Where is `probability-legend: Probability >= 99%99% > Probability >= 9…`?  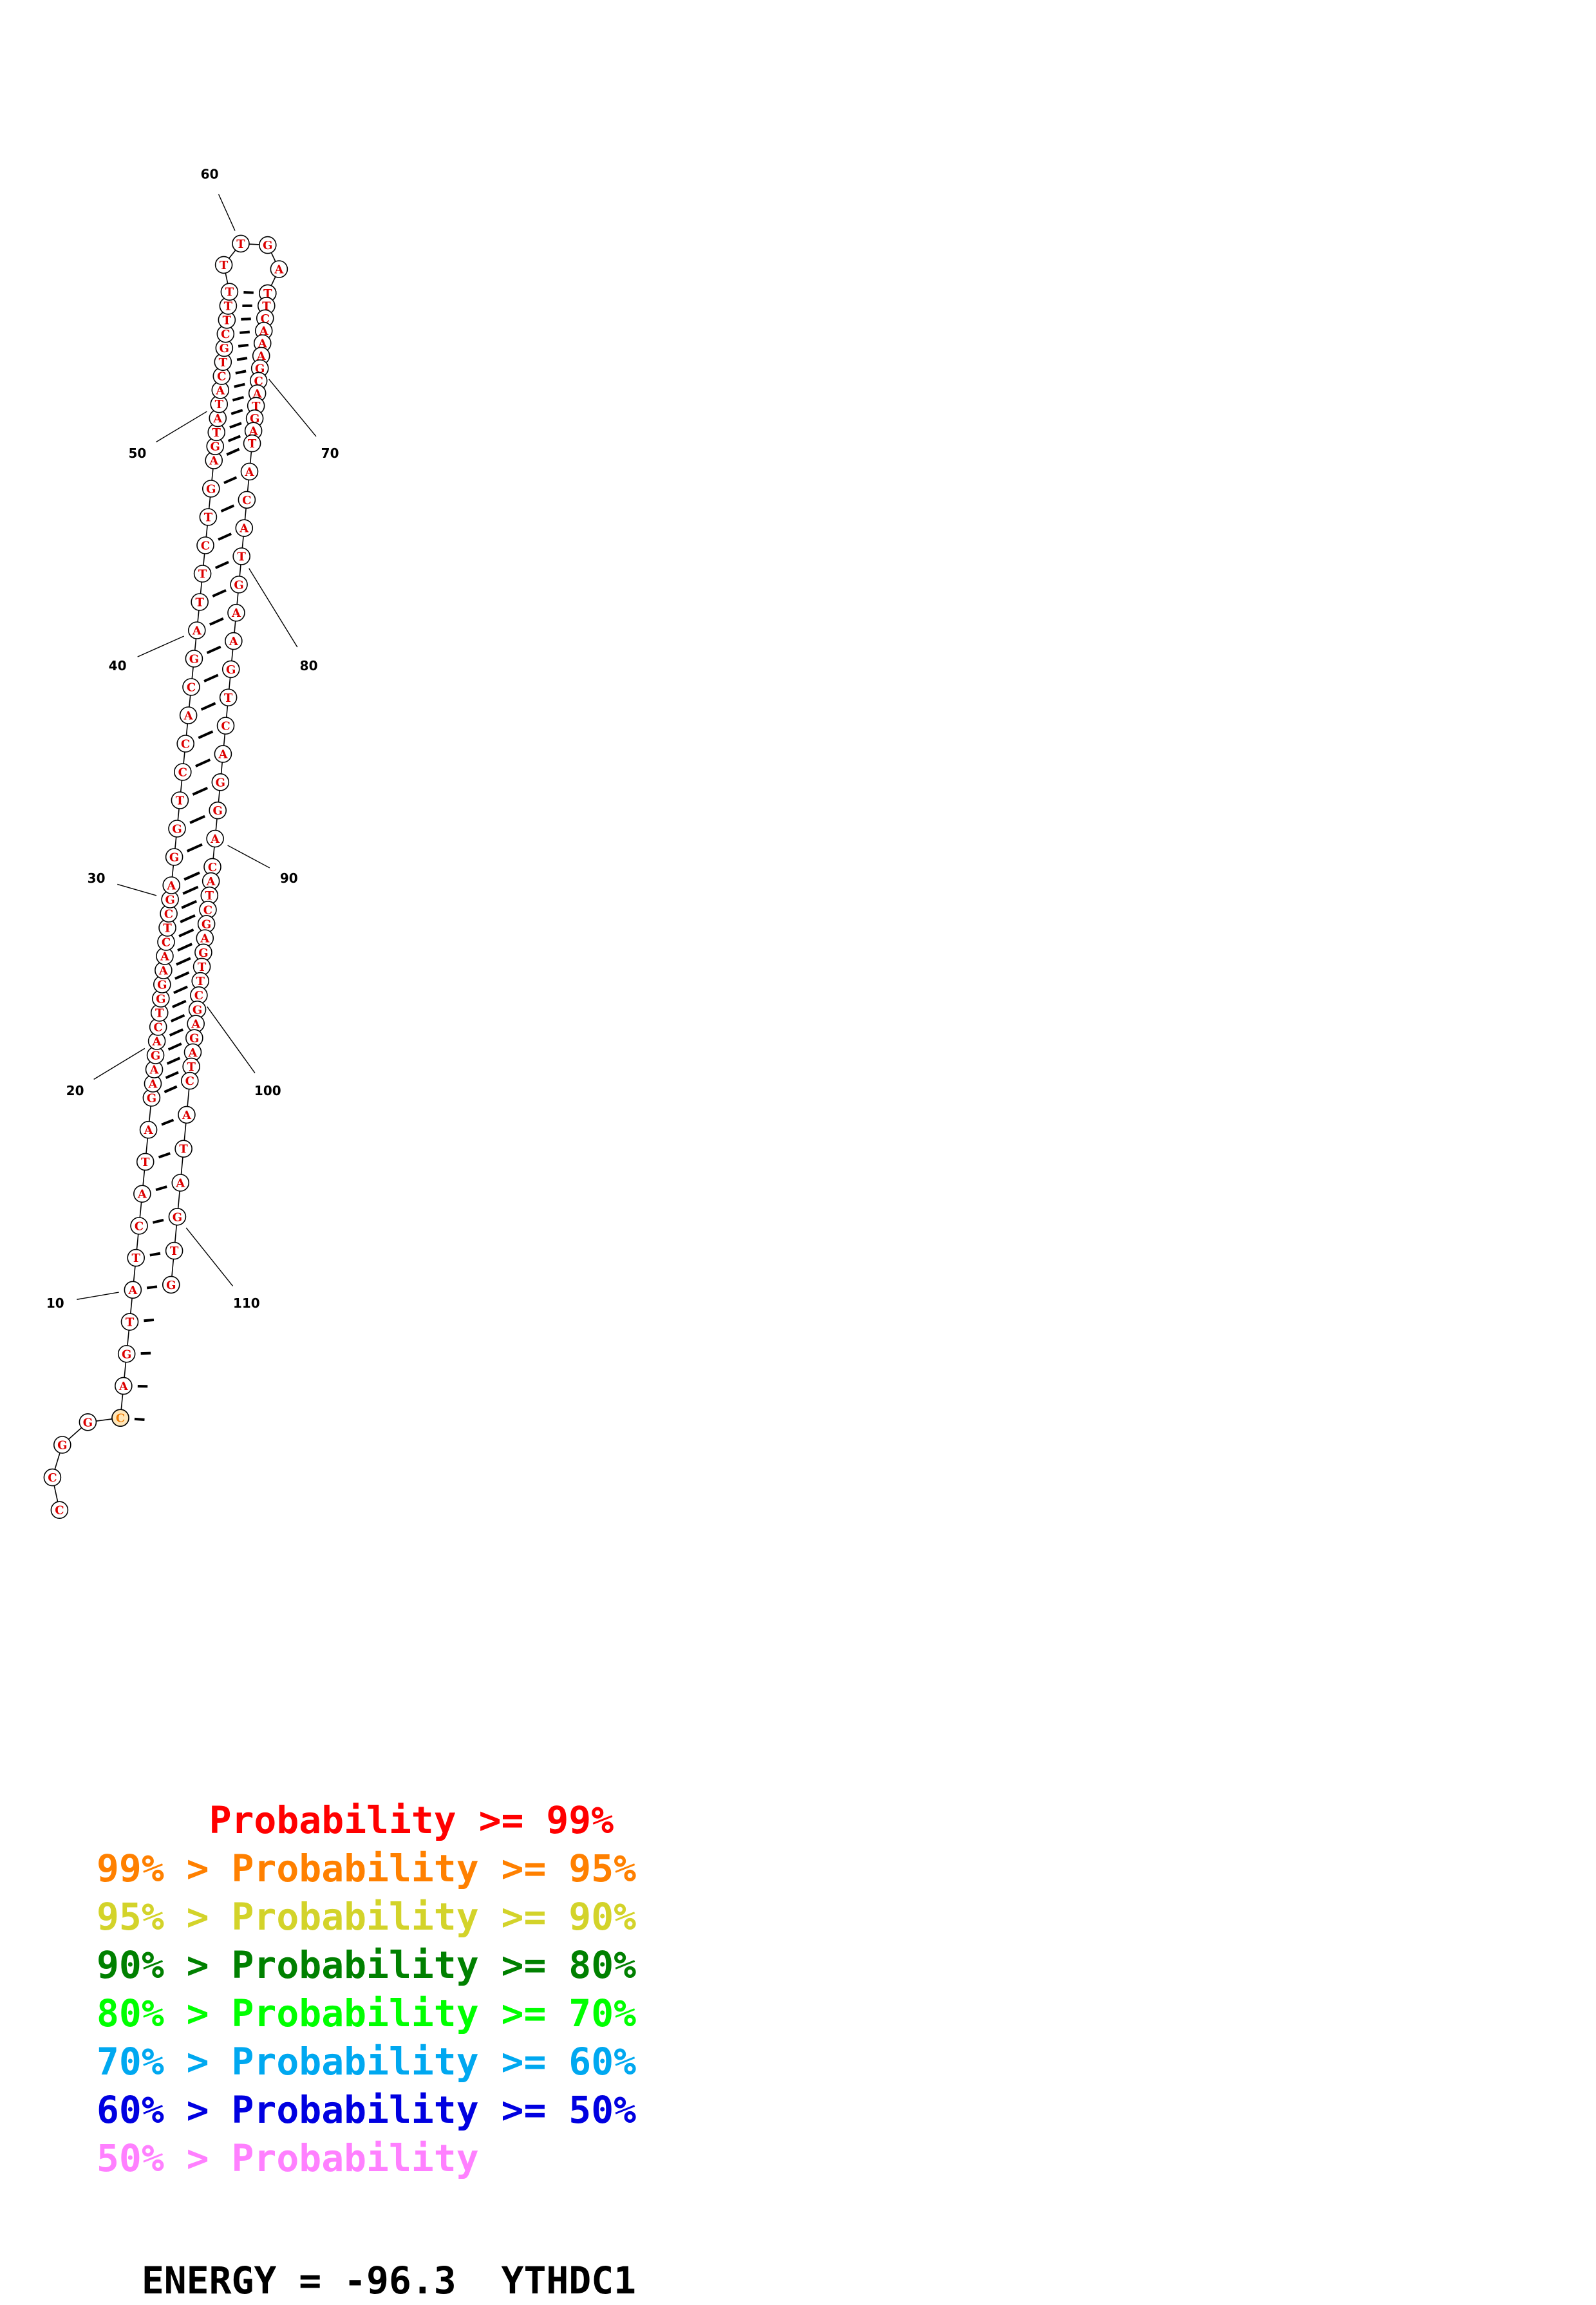
probability-legend: Probability >= 99%99% > Probability >= 9… is located at coordinates (366, 1989).